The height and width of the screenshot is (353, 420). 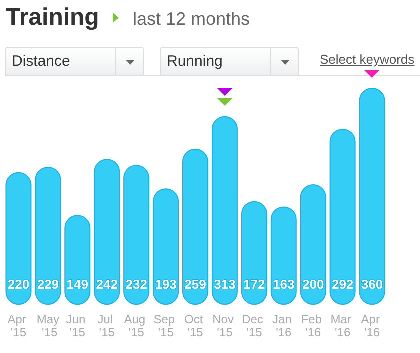 What do you see at coordinates (107, 326) in the screenshot?
I see `x-tick-label: Jul '15` at bounding box center [107, 326].